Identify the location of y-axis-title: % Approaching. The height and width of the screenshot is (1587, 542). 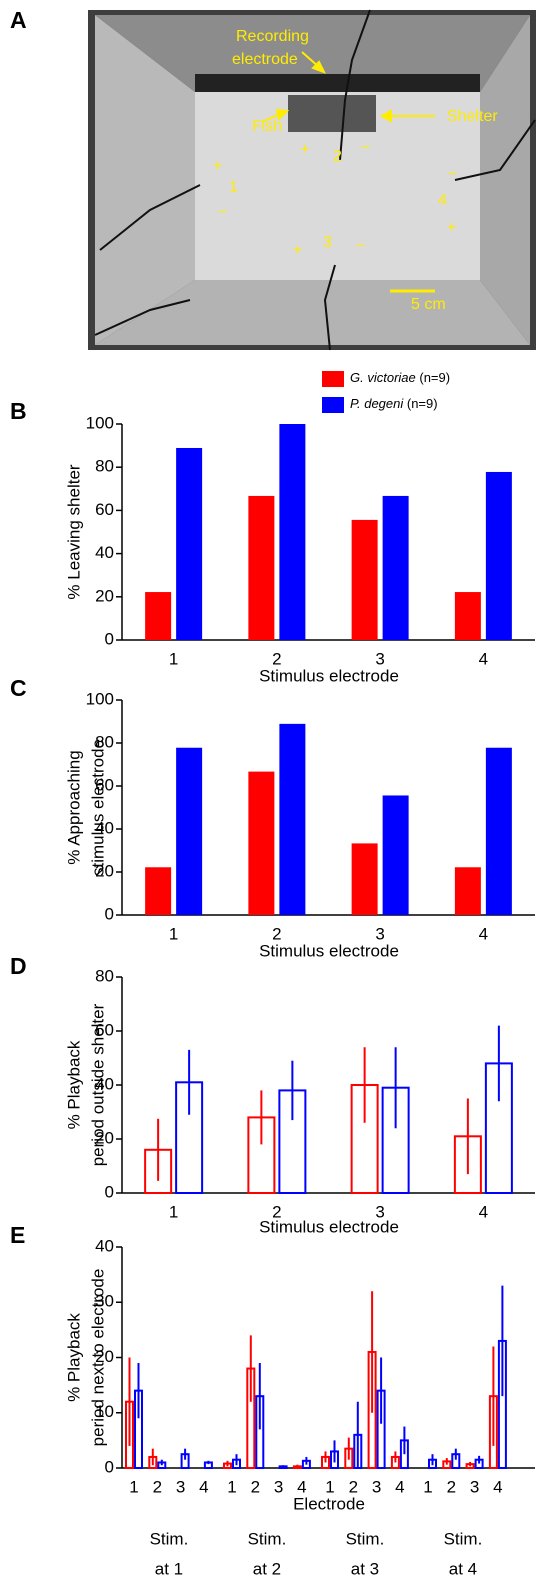
(73, 807).